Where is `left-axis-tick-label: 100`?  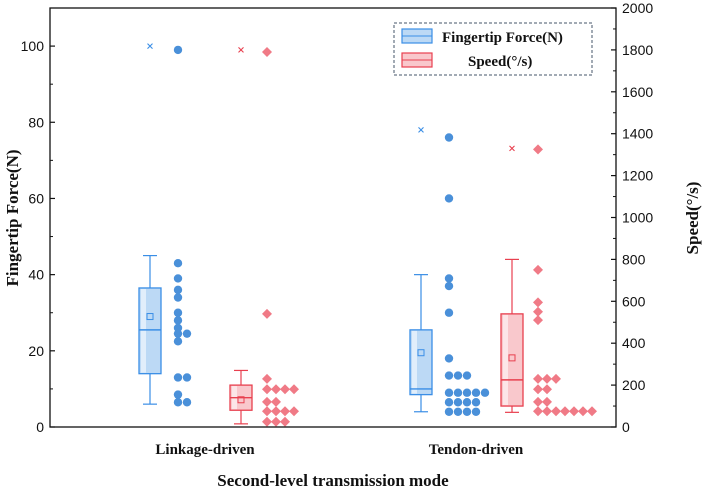
left-axis-tick-label: 100 is located at coordinates (33, 46).